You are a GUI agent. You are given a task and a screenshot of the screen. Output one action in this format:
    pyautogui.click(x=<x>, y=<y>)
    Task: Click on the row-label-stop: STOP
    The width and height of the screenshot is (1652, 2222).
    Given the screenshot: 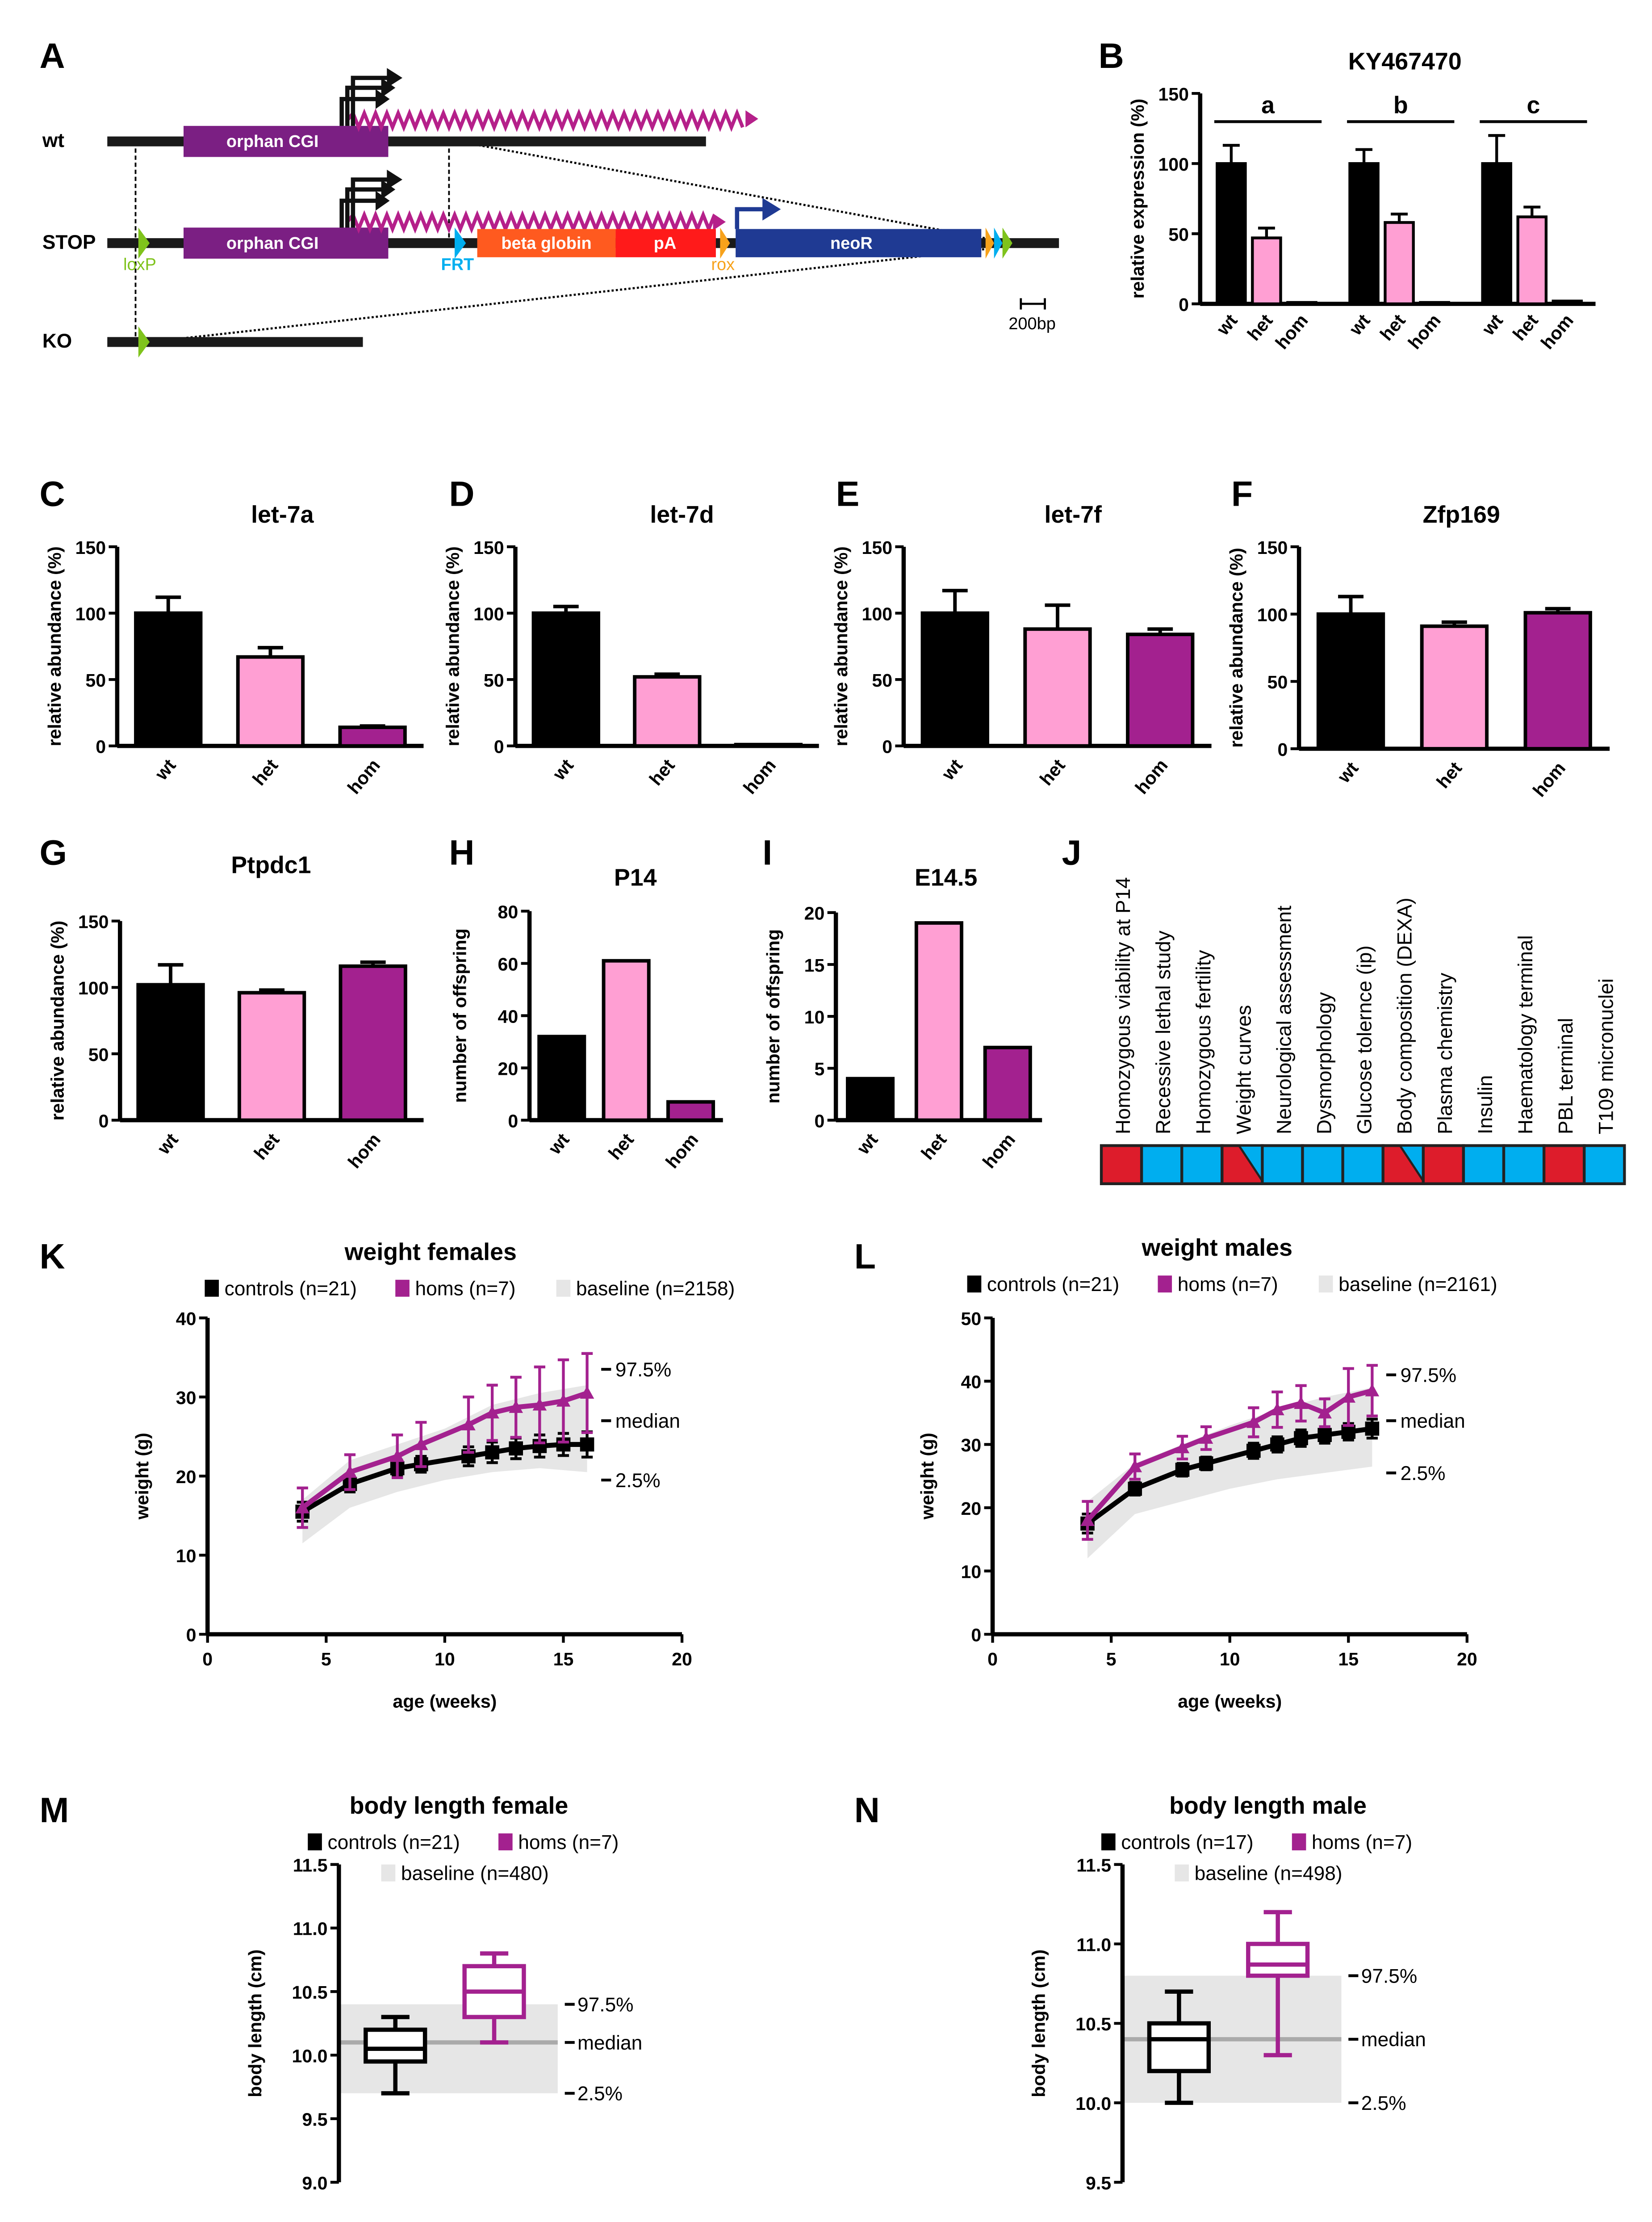 What is the action you would take?
    pyautogui.click(x=69, y=242)
    